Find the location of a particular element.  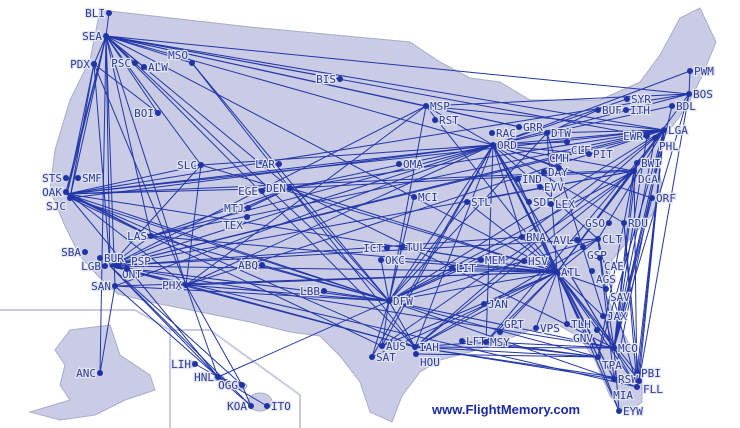

airport-BLI: BLI is located at coordinates (98, 13).